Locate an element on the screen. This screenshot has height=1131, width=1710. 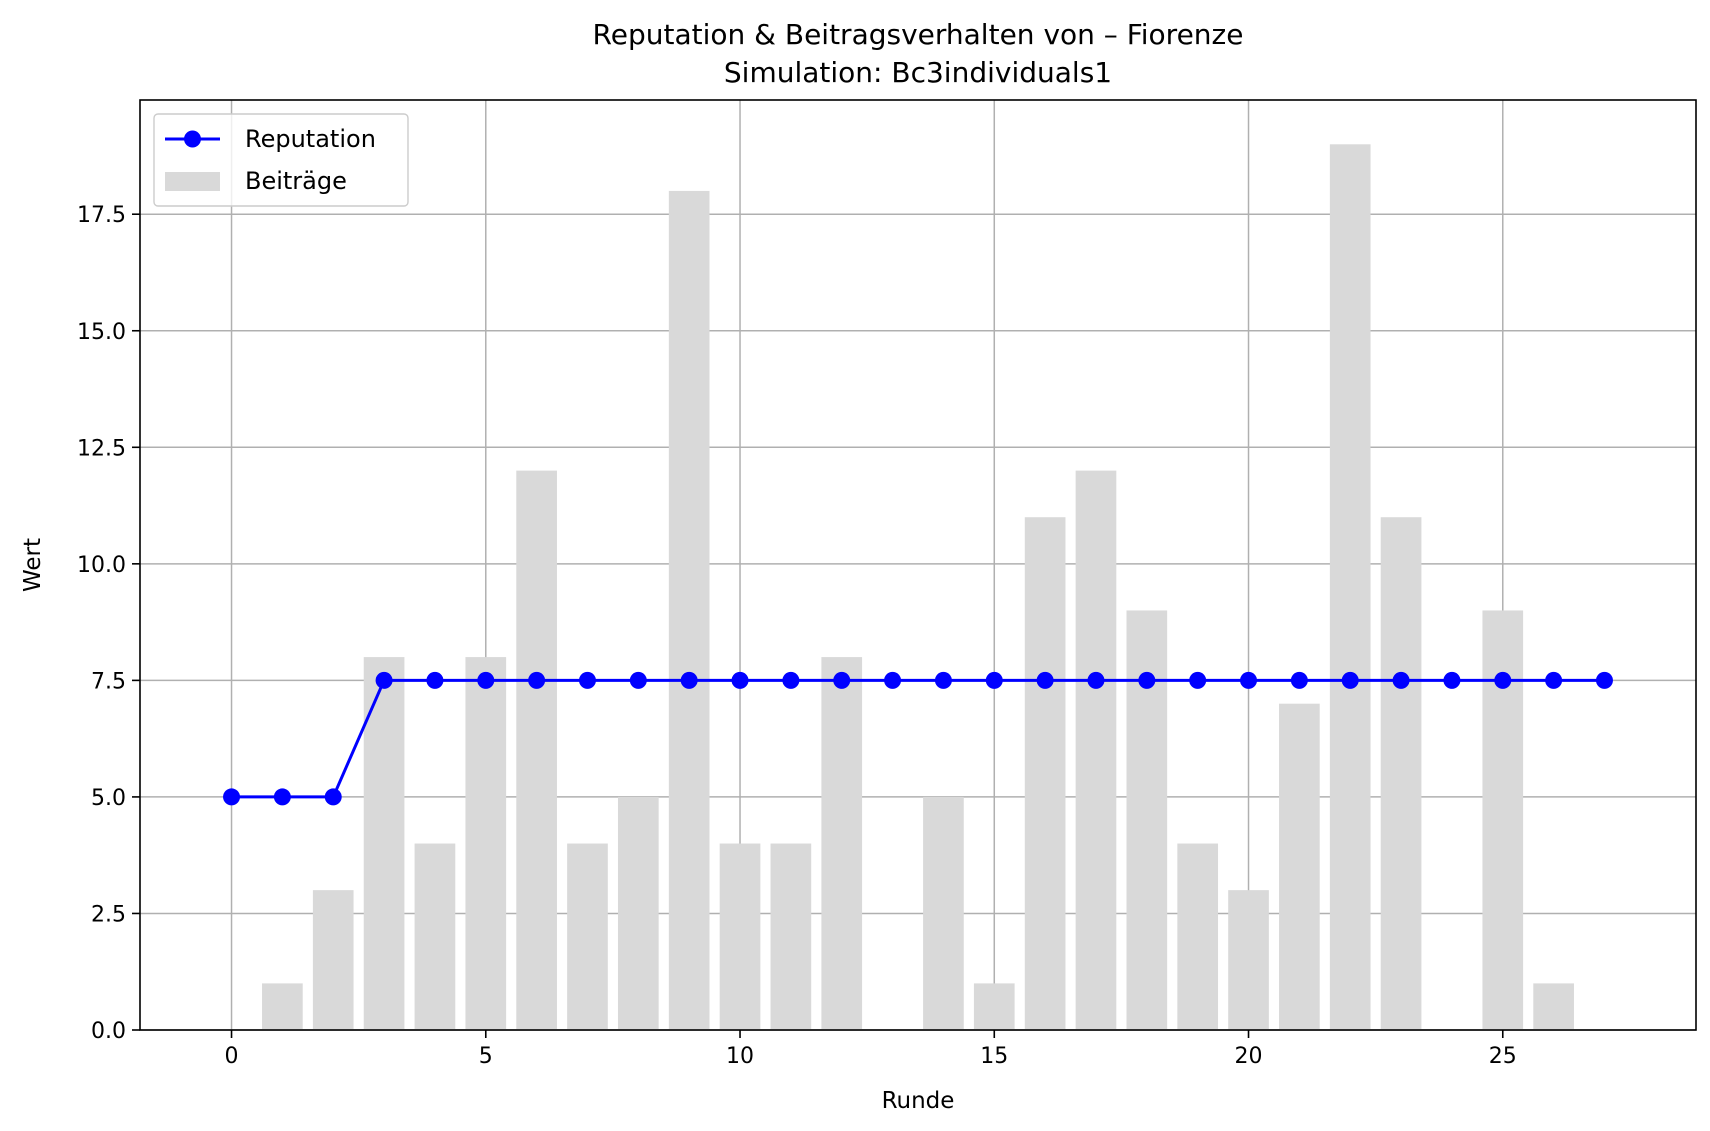
x-tick-label: 15 is located at coordinates (994, 1056).